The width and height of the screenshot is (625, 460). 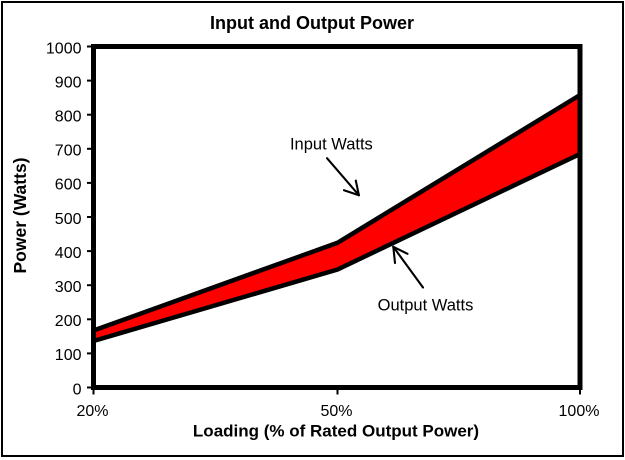 I want to click on svg-text: 100%, so click(x=579, y=411).